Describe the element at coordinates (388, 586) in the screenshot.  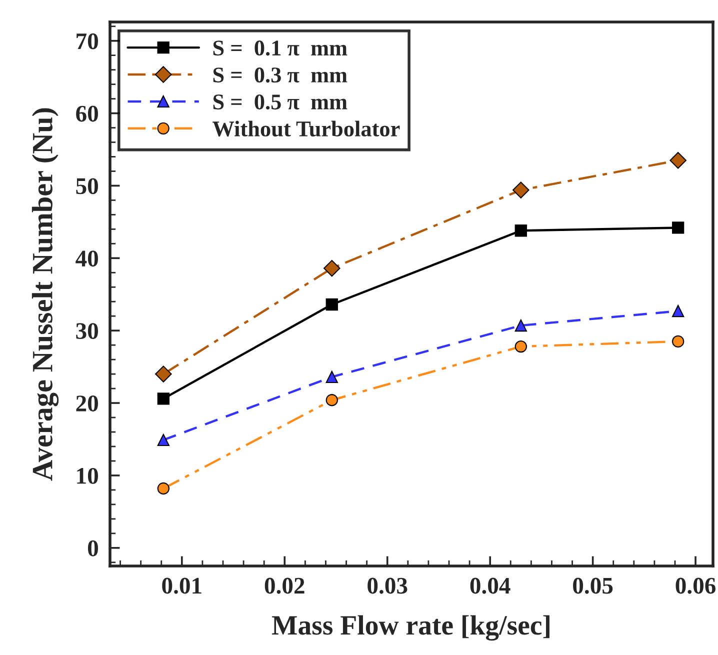
I see `x-tick-label: 0.03` at that location.